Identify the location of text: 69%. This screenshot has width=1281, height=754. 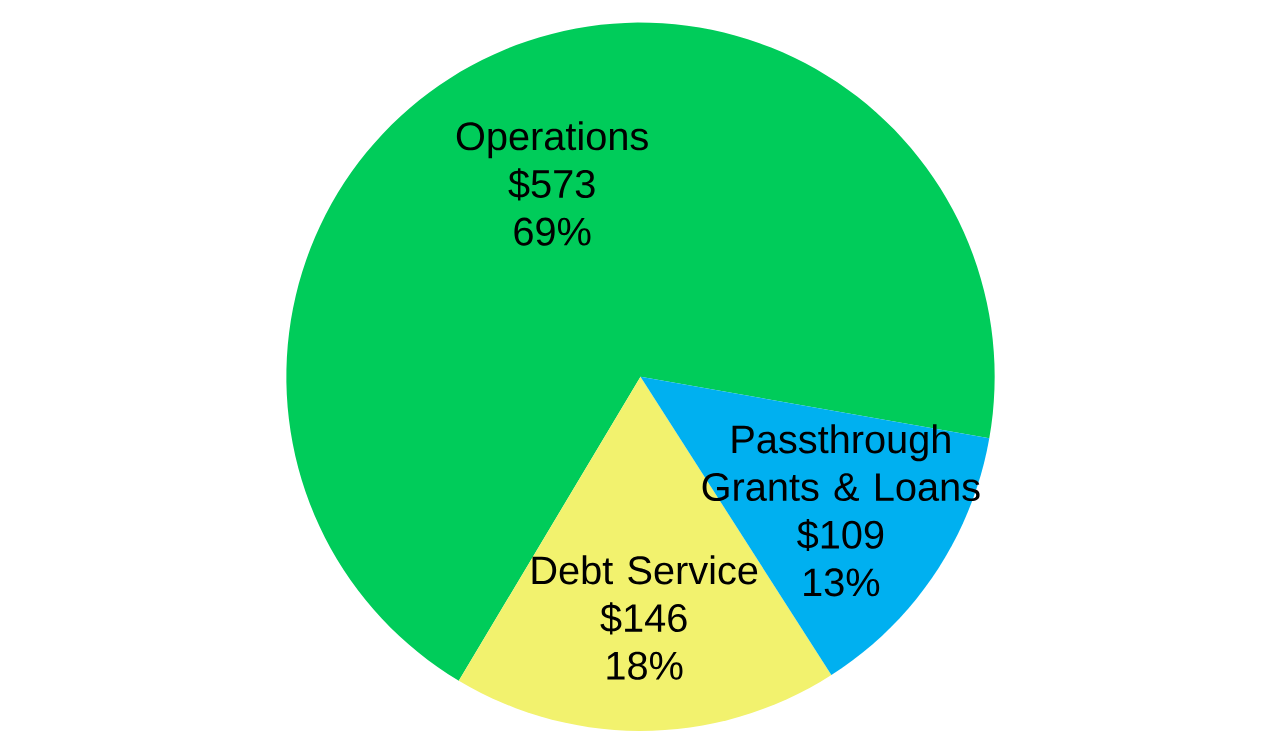
(552, 231).